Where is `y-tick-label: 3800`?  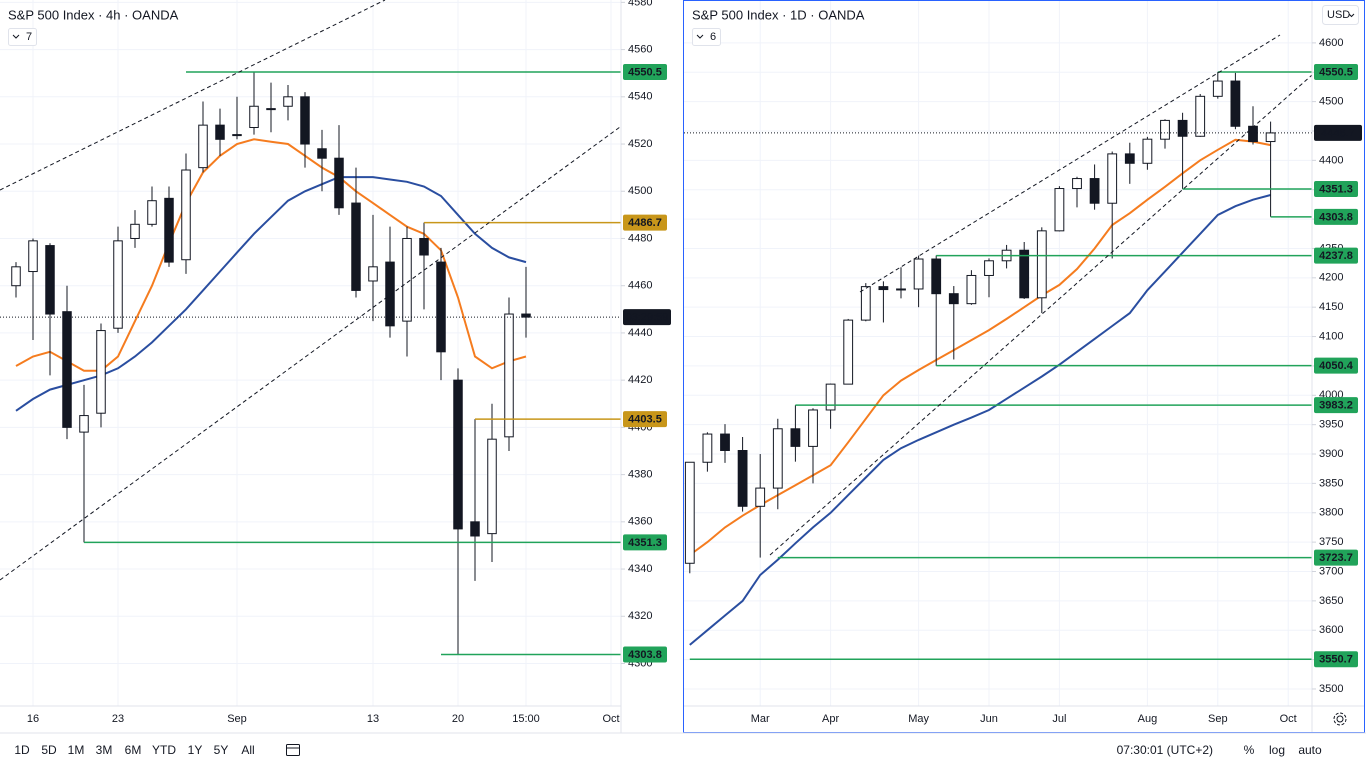
y-tick-label: 3800 is located at coordinates (1331, 513).